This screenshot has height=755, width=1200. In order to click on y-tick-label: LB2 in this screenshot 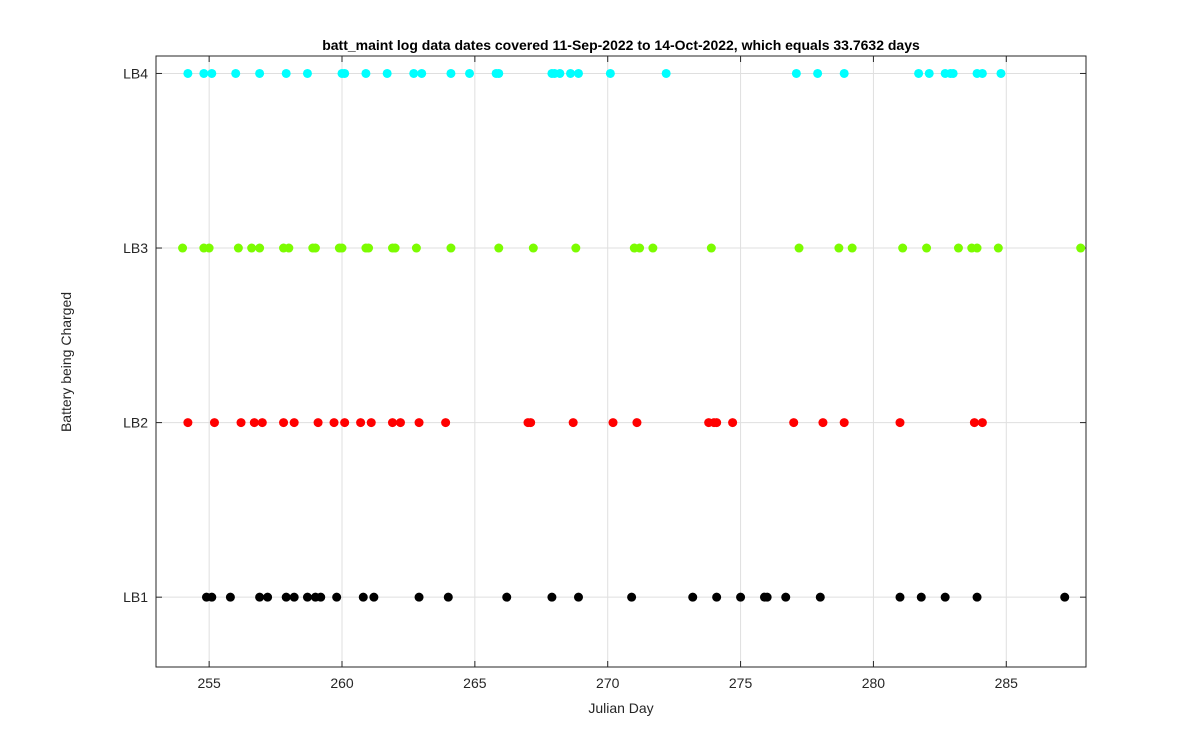, I will do `click(135, 423)`.